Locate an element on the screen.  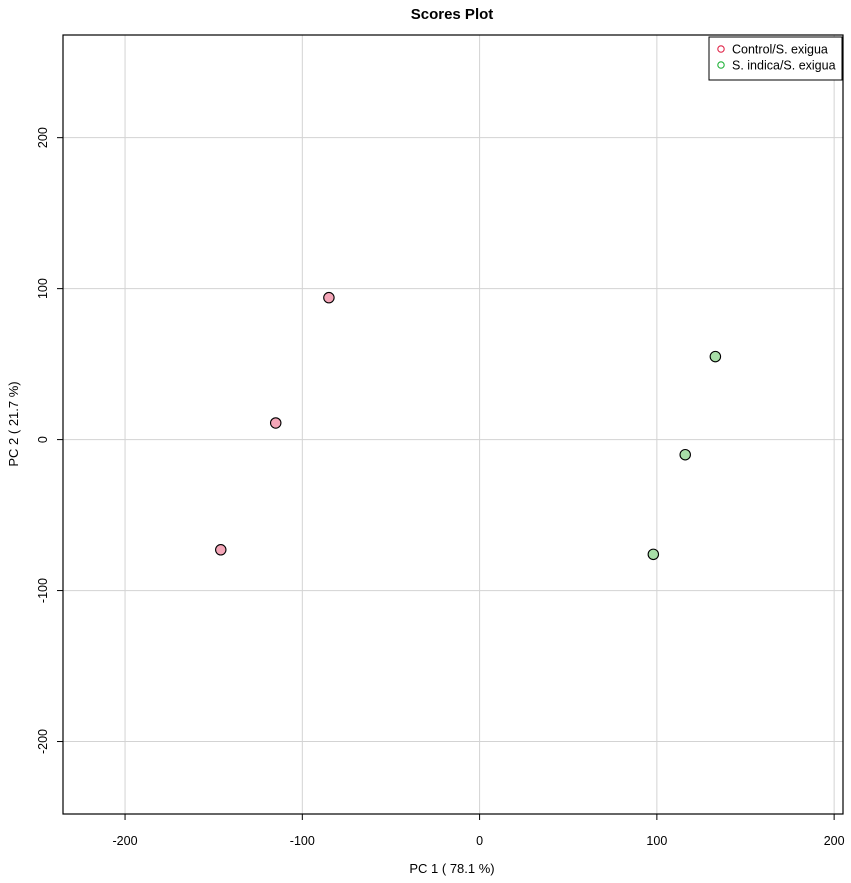
y-tick-label: 100 is located at coordinates (43, 288).